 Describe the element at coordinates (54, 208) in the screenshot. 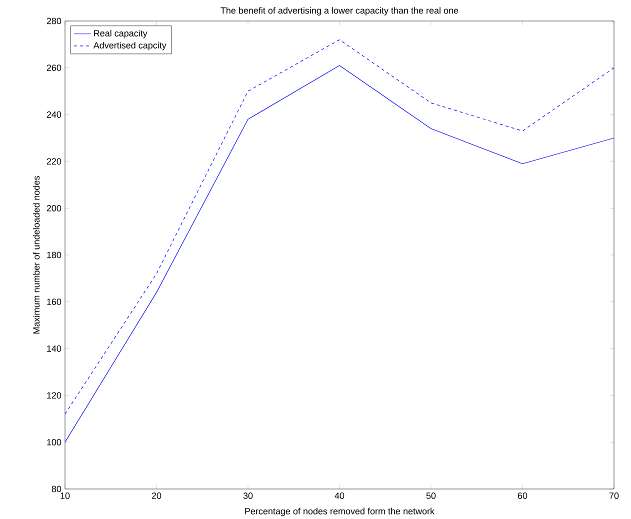

I see `y-tick-label: 200` at that location.